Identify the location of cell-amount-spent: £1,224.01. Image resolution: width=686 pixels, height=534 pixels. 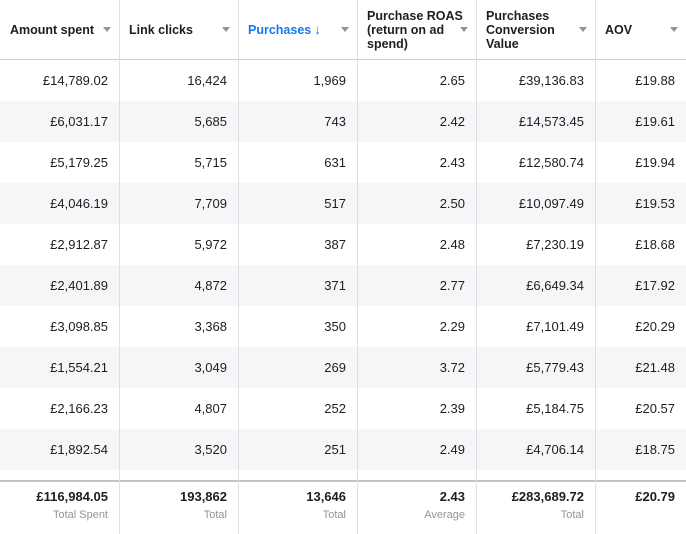
(59, 475).